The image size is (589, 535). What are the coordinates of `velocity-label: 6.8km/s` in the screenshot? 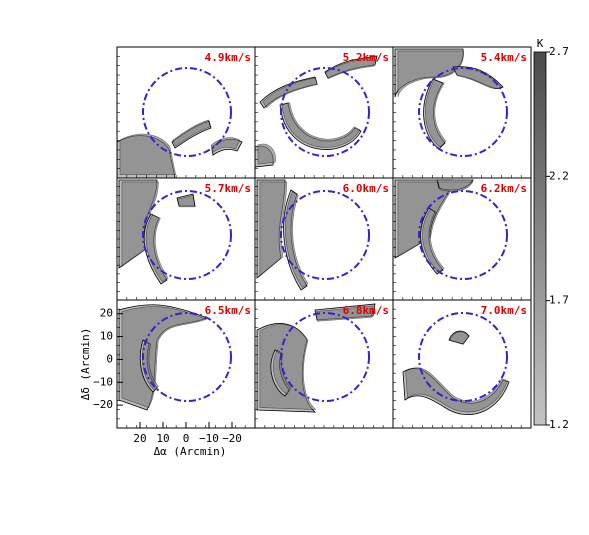 It's located at (366, 310).